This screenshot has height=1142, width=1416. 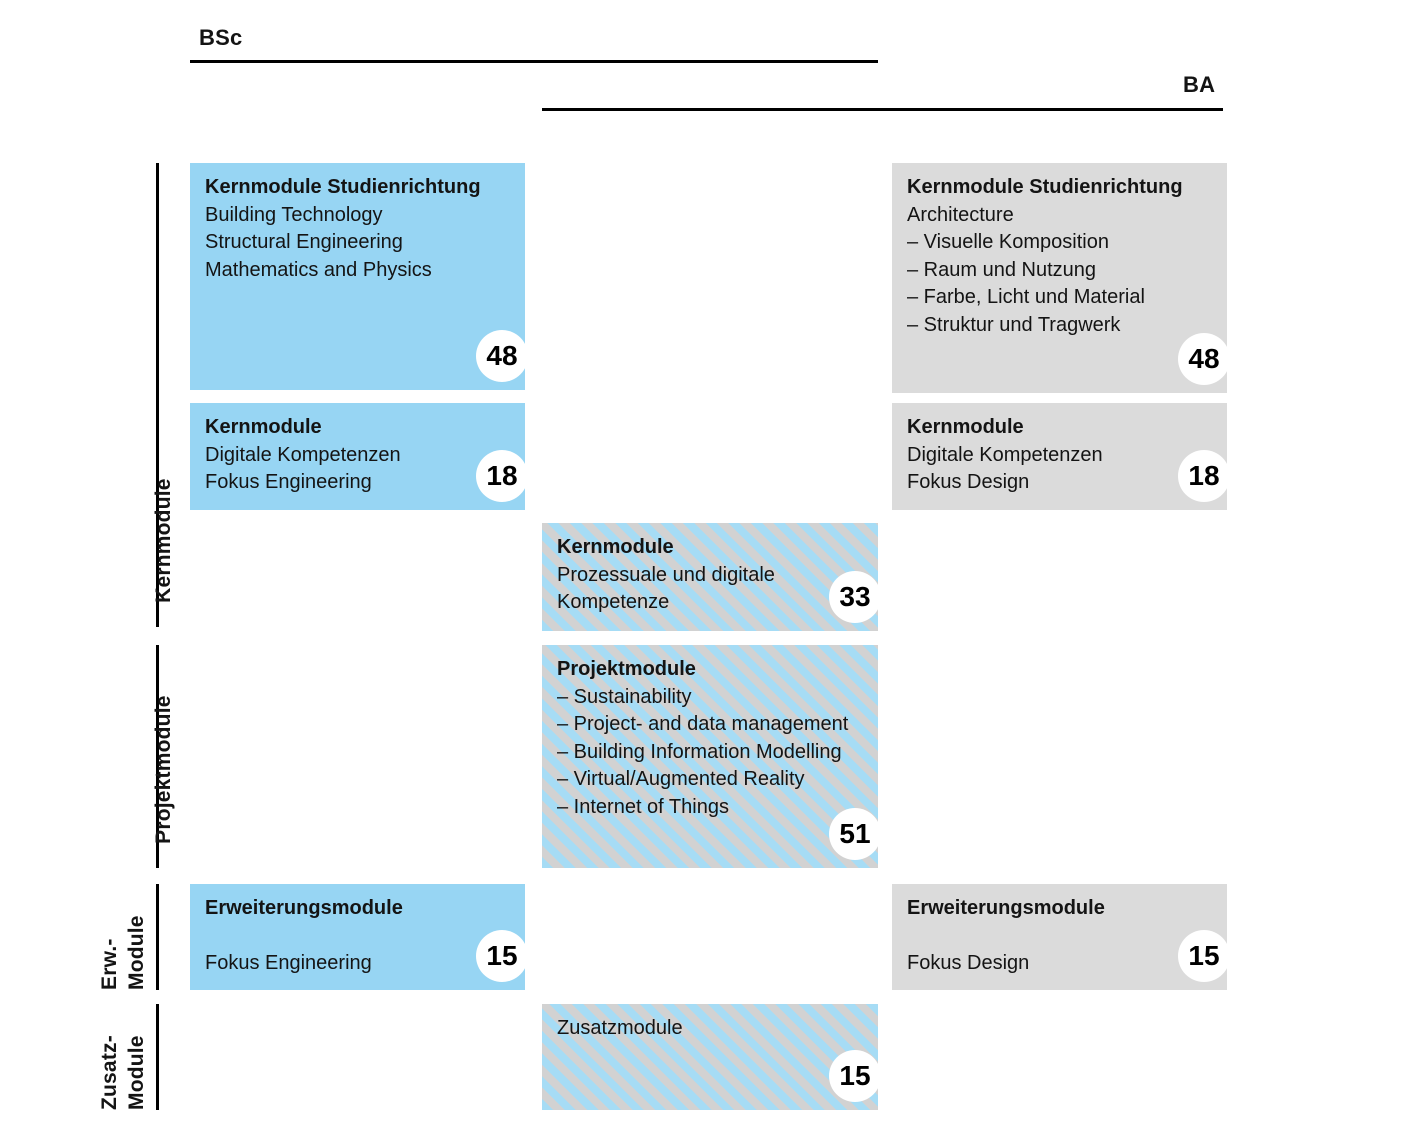 I want to click on box-line: Kompetenze, so click(x=613, y=602).